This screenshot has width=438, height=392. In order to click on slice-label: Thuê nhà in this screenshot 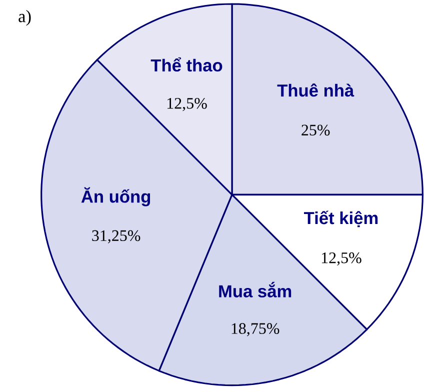, I will do `click(315, 90)`.